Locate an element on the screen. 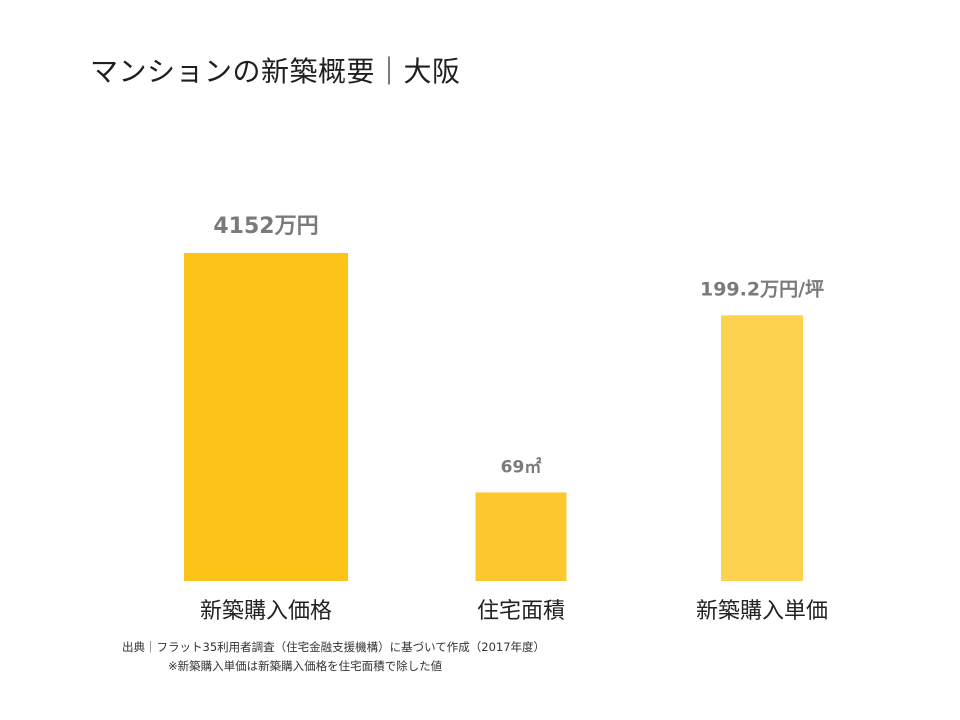  footnote: ※新築購入単価は新築購入価格を住宅面積で除した値 is located at coordinates (305, 666).